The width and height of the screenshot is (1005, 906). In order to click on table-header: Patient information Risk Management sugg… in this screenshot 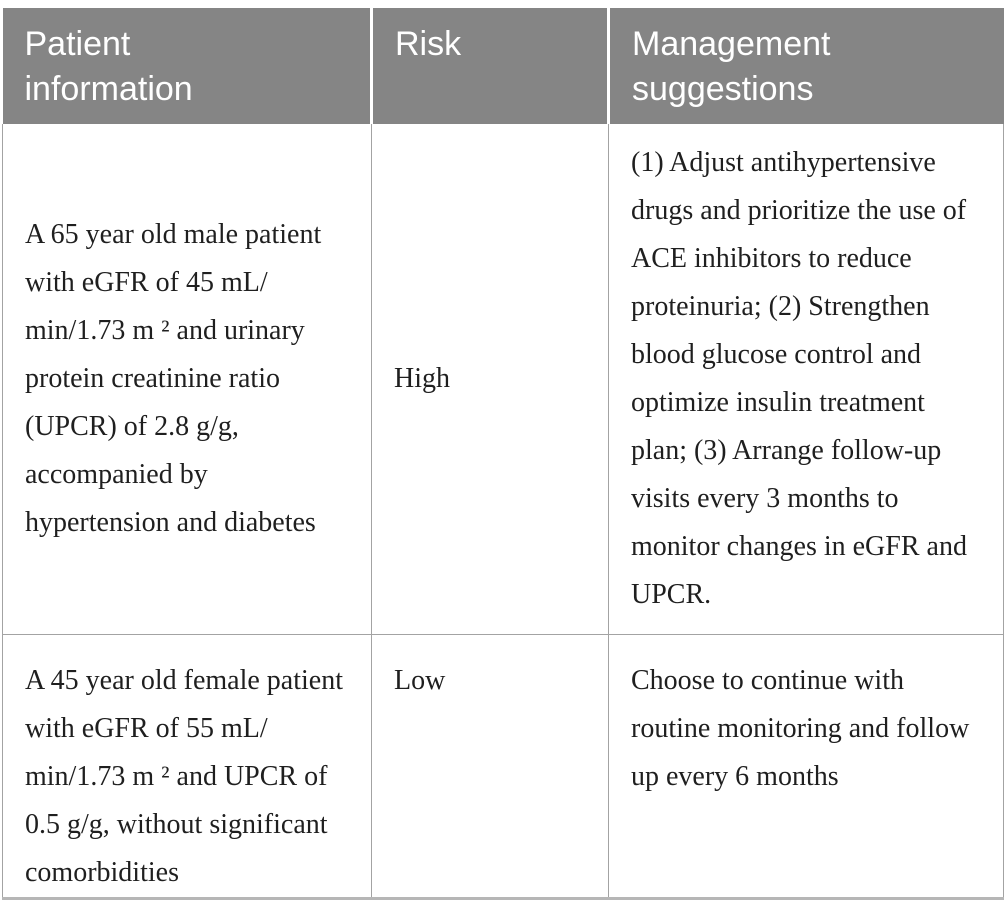, I will do `click(503, 66)`.